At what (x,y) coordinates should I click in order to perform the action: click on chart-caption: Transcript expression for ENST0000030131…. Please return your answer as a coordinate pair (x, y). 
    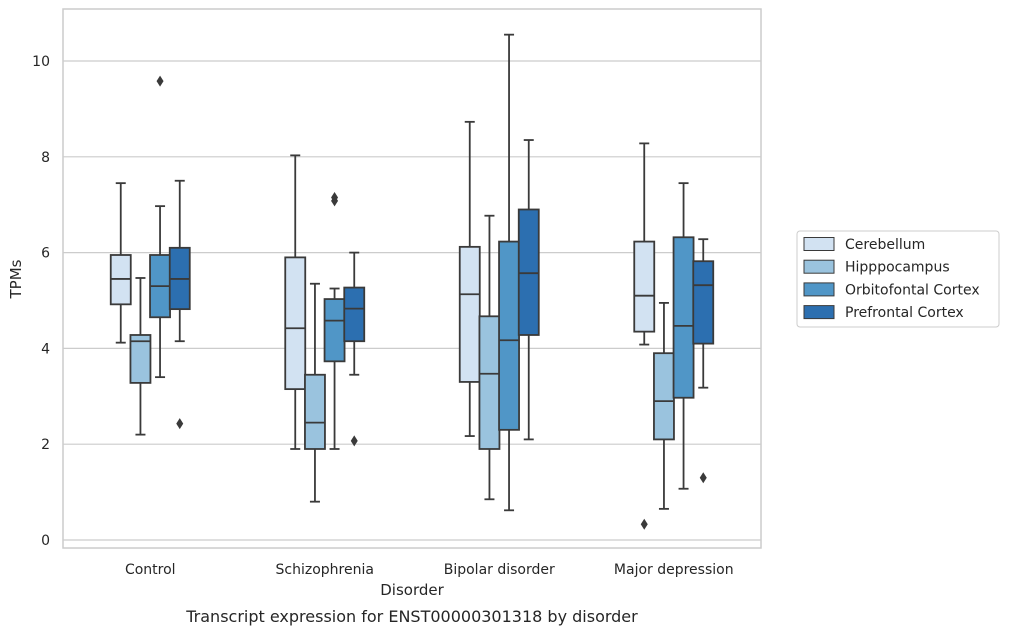
    Looking at the image, I should click on (411, 616).